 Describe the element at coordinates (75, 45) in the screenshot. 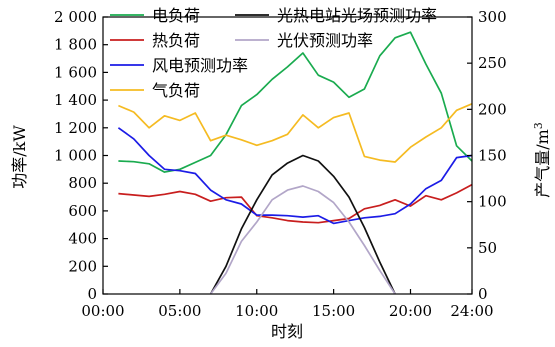

I see `y-left-tick-label: 1 800` at that location.